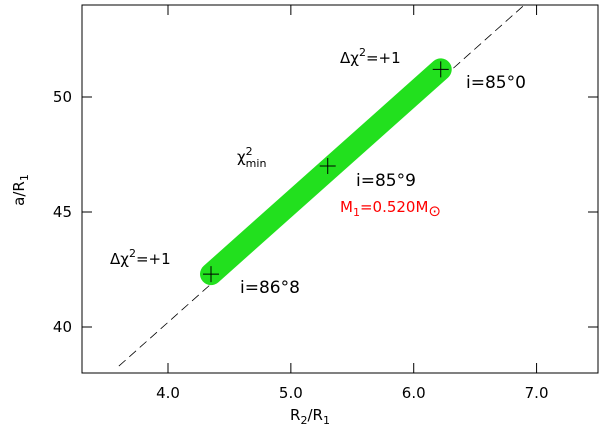  I want to click on annotation: χ2 min, so click(251, 157).